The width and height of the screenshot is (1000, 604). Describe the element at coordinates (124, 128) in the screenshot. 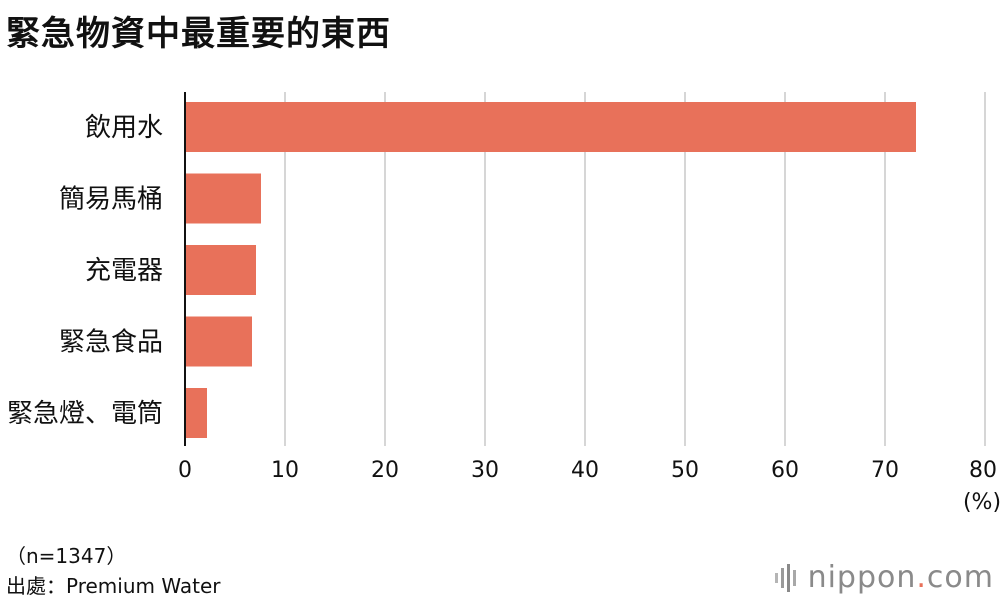

I see `category-label: 飲用水` at that location.